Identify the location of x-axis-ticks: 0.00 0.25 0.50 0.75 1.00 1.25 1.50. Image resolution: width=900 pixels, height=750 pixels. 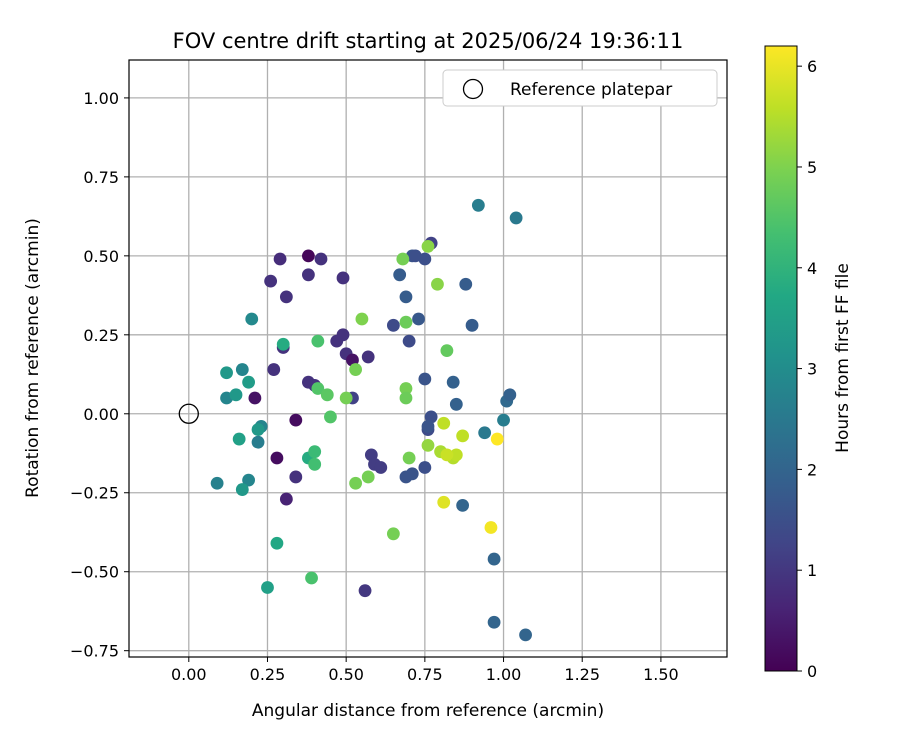
(425, 670).